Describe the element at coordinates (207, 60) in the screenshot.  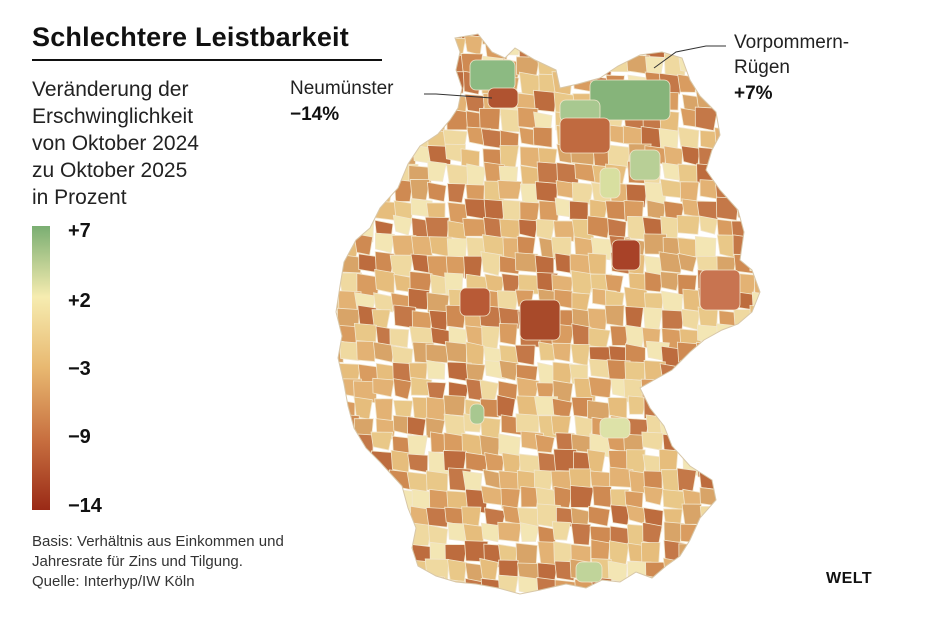
I see `title-underline` at that location.